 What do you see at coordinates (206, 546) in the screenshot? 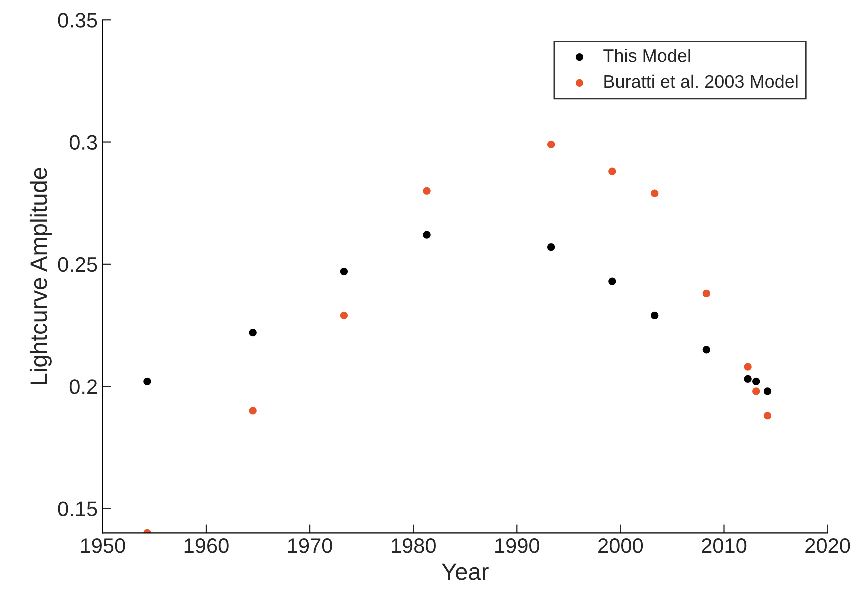
I see `x-tick-label: 1960` at bounding box center [206, 546].